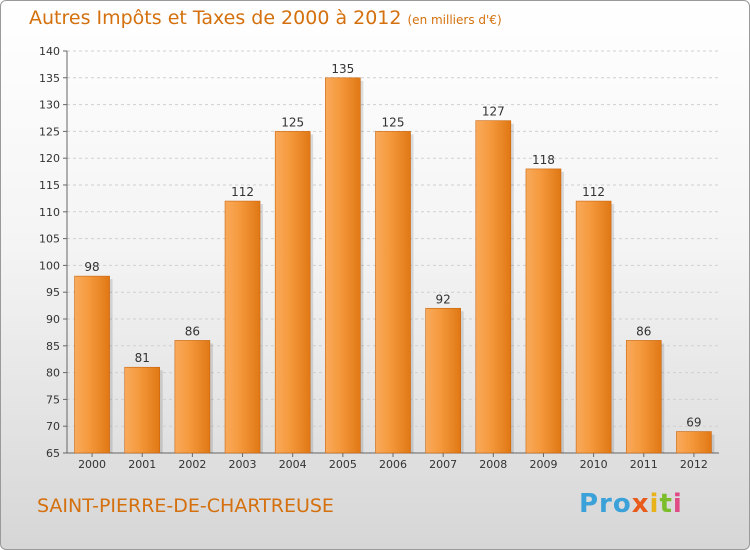 The width and height of the screenshot is (750, 550). Describe the element at coordinates (49, 105) in the screenshot. I see `y-tick-label: 130` at that location.